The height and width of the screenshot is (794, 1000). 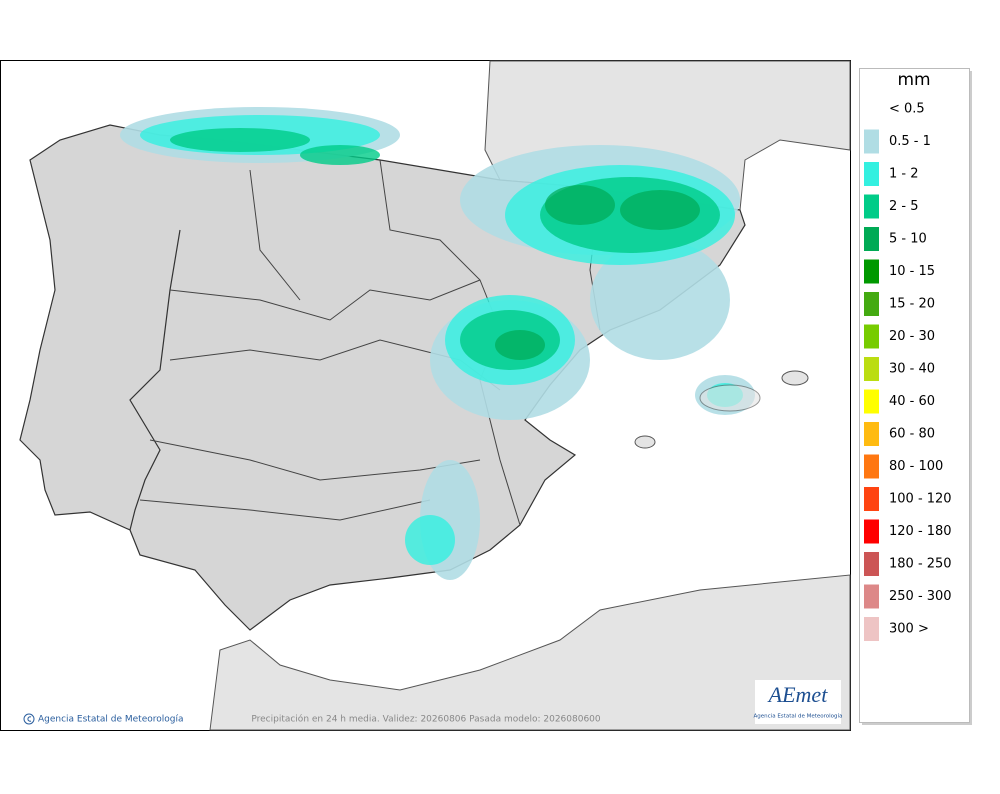 What do you see at coordinates (908, 239) in the screenshot?
I see `legend-label: 5 - 10` at bounding box center [908, 239].